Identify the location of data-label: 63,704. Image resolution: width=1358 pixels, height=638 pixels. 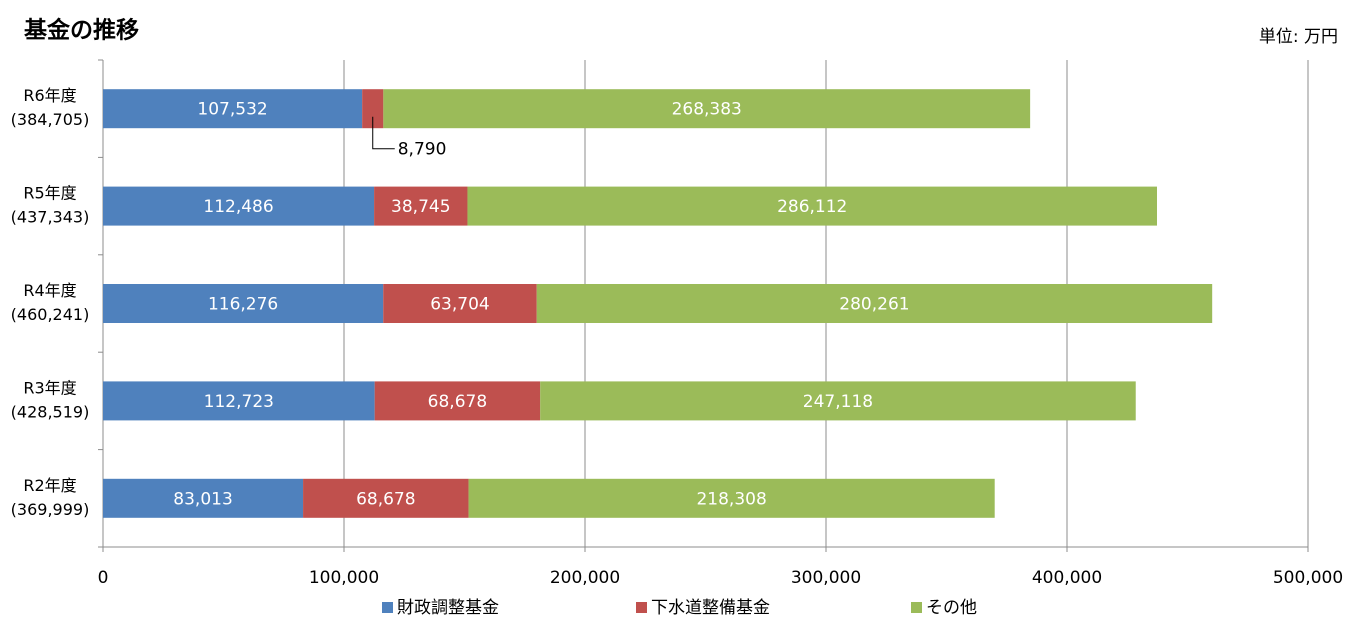
(459, 305).